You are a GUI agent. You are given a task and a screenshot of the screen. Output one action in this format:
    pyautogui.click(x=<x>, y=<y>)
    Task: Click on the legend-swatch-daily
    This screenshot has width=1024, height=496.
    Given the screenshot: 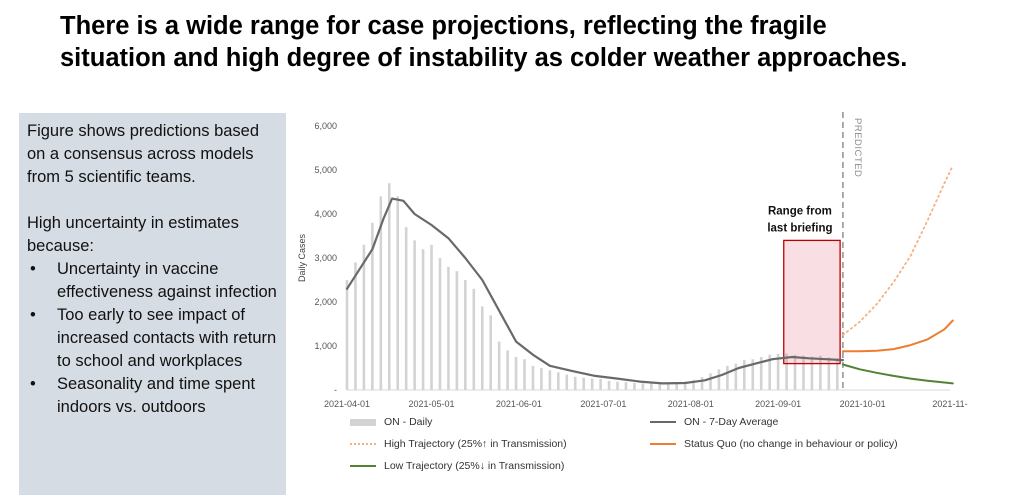 What is the action you would take?
    pyautogui.click(x=363, y=422)
    